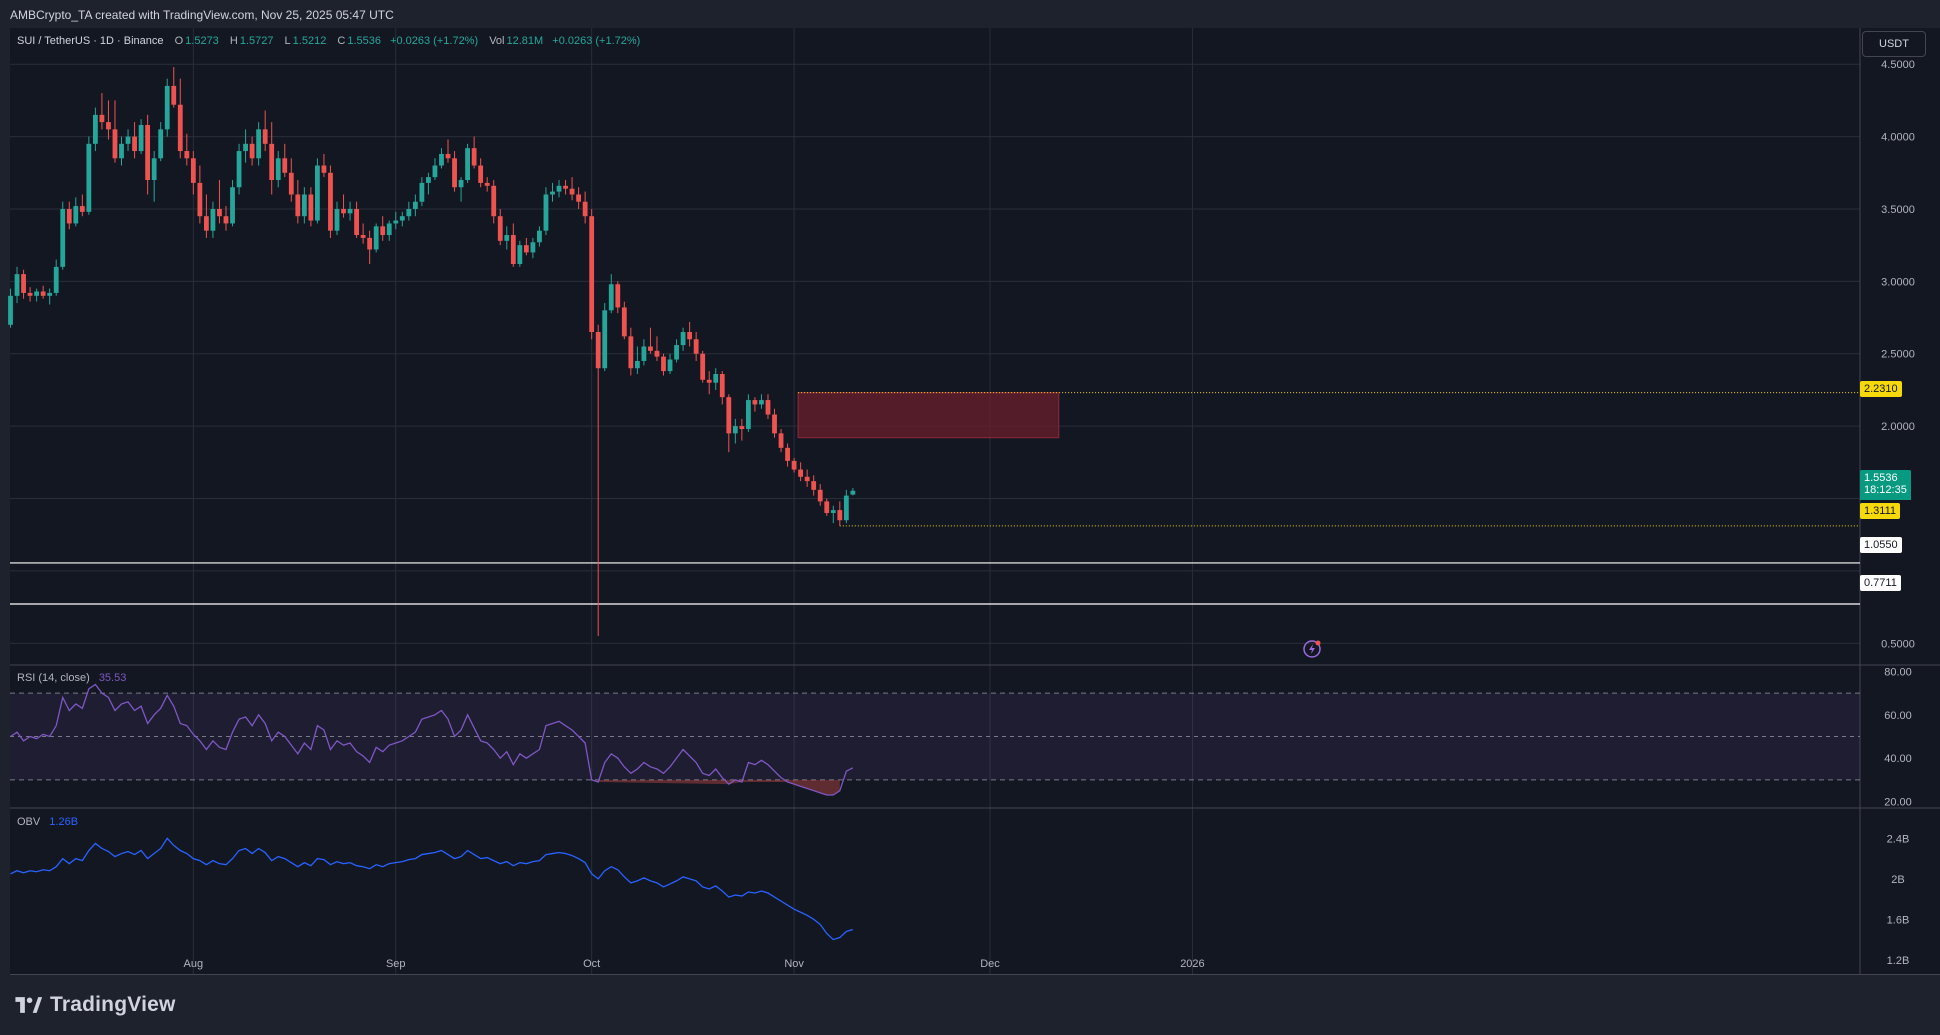 The height and width of the screenshot is (1035, 1940). What do you see at coordinates (94, 1005) in the screenshot?
I see `tradingview-logo: TradingView` at bounding box center [94, 1005].